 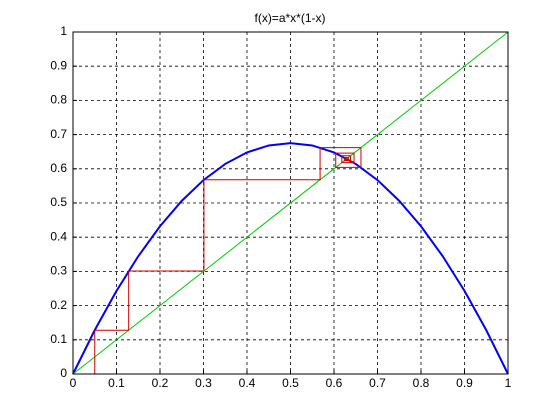 What do you see at coordinates (58, 271) in the screenshot?
I see `y-tick-label: 0.3` at bounding box center [58, 271].